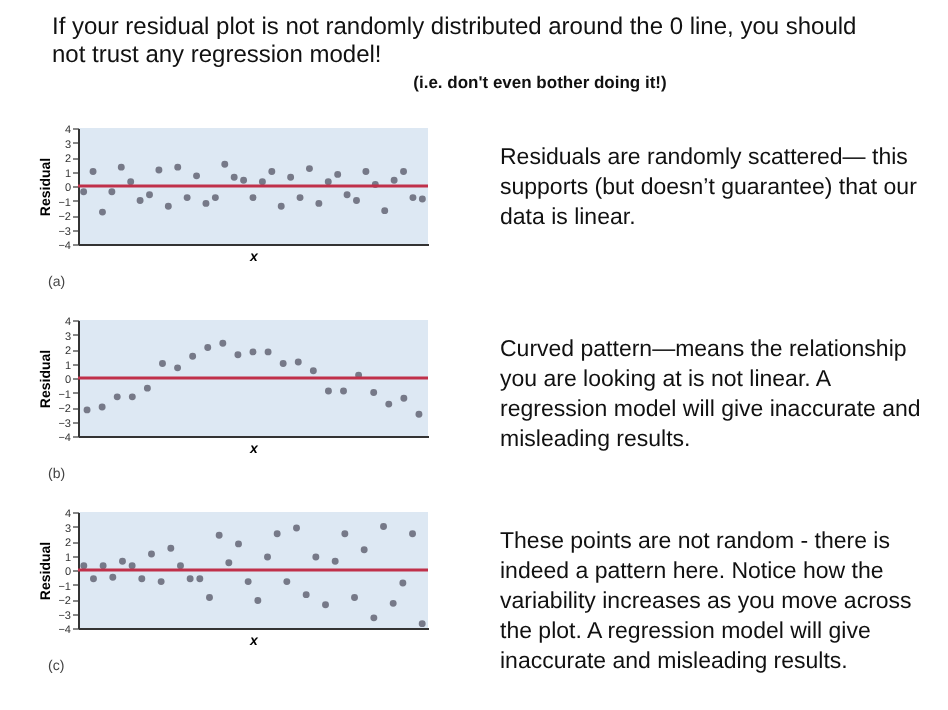  I want to click on text: Curved pattern—means the relationship you are looking at is not linear. A regression model will give inaccurate and misleading results., so click(711, 396).